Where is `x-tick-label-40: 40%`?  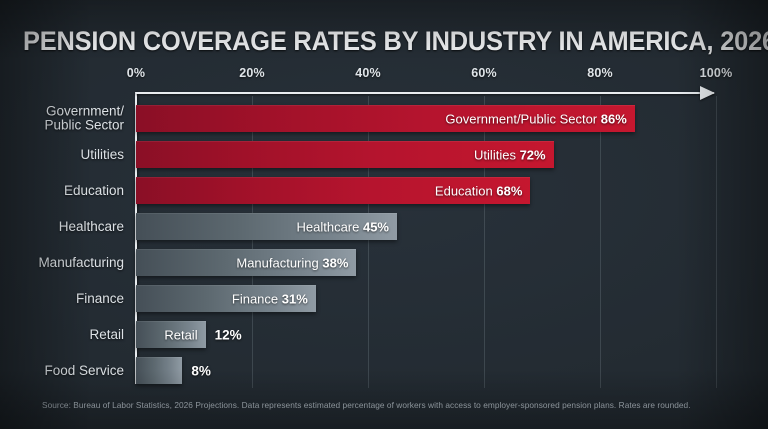 x-tick-label-40: 40% is located at coordinates (368, 73).